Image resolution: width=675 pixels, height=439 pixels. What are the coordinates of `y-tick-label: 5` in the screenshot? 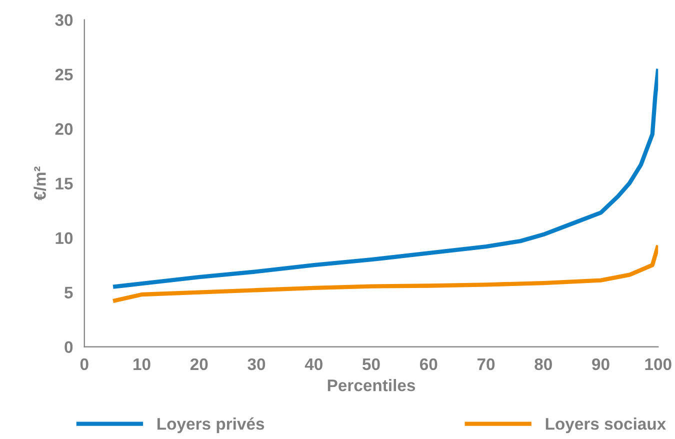 It's located at (68, 292).